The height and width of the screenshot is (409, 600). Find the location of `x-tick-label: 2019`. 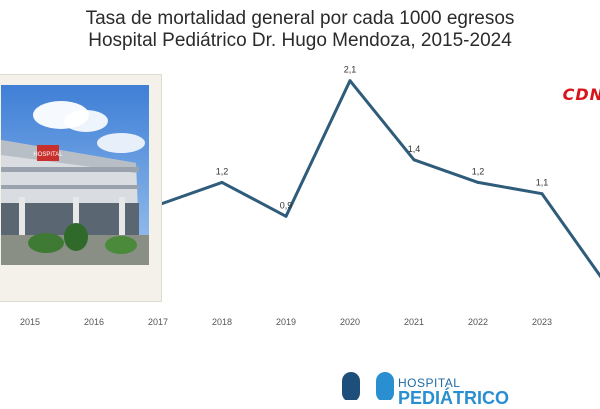

x-tick-label: 2019 is located at coordinates (286, 322).